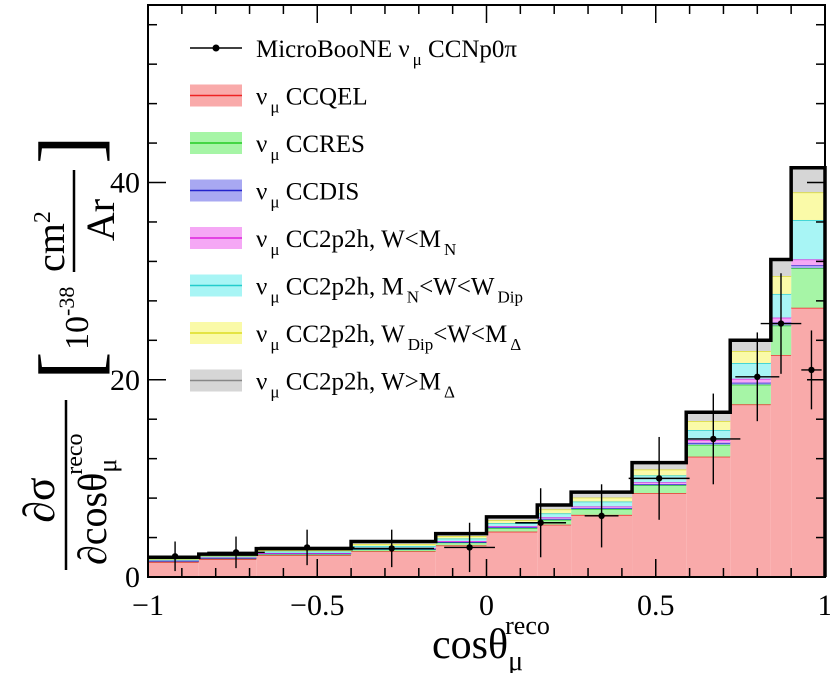  I want to click on x-tick-label: 1, so click(824, 605).